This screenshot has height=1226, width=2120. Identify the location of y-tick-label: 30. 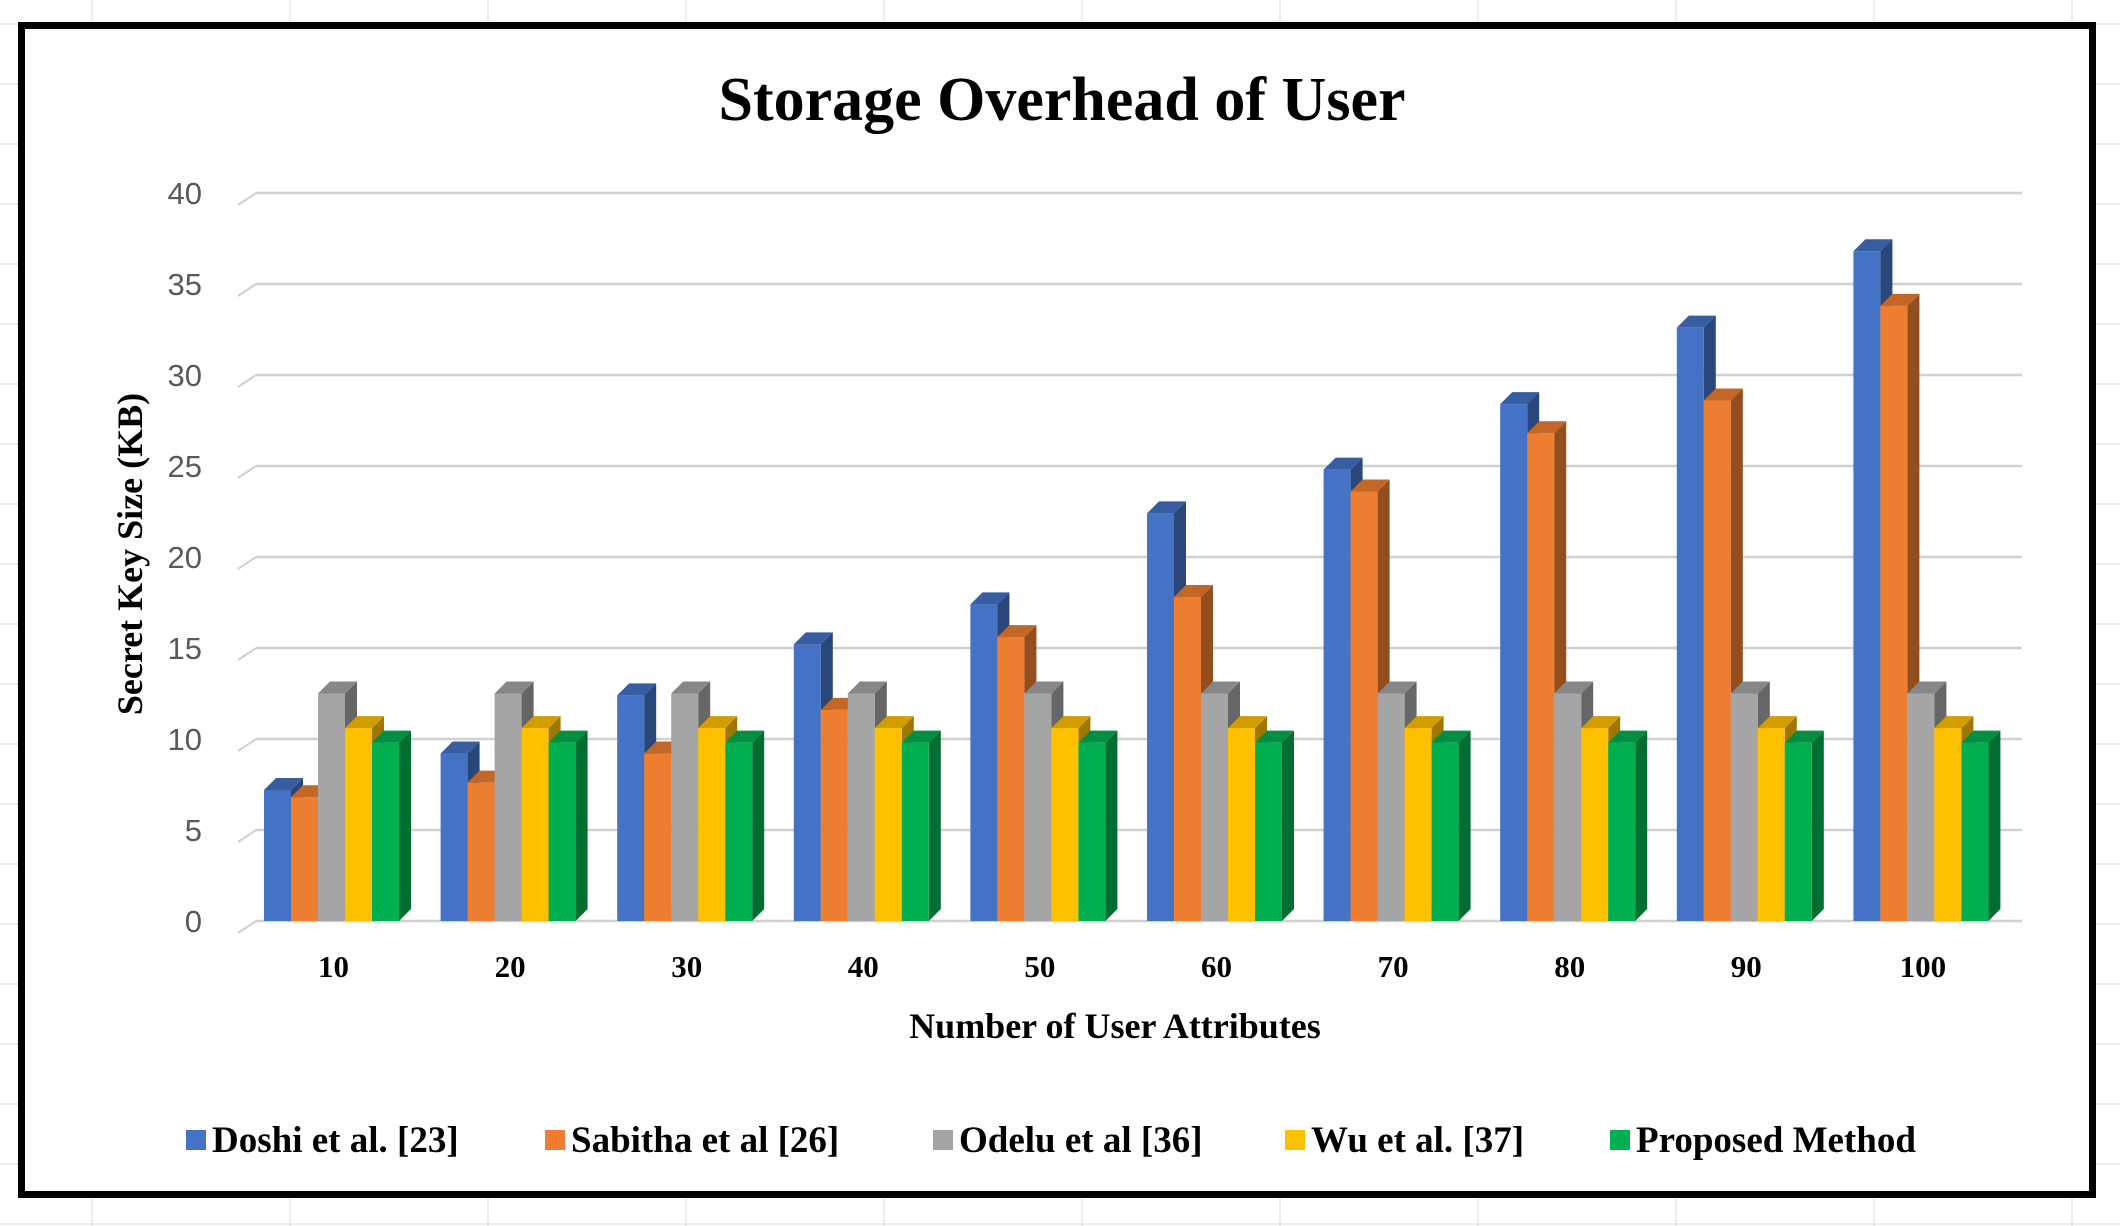
(185, 375).